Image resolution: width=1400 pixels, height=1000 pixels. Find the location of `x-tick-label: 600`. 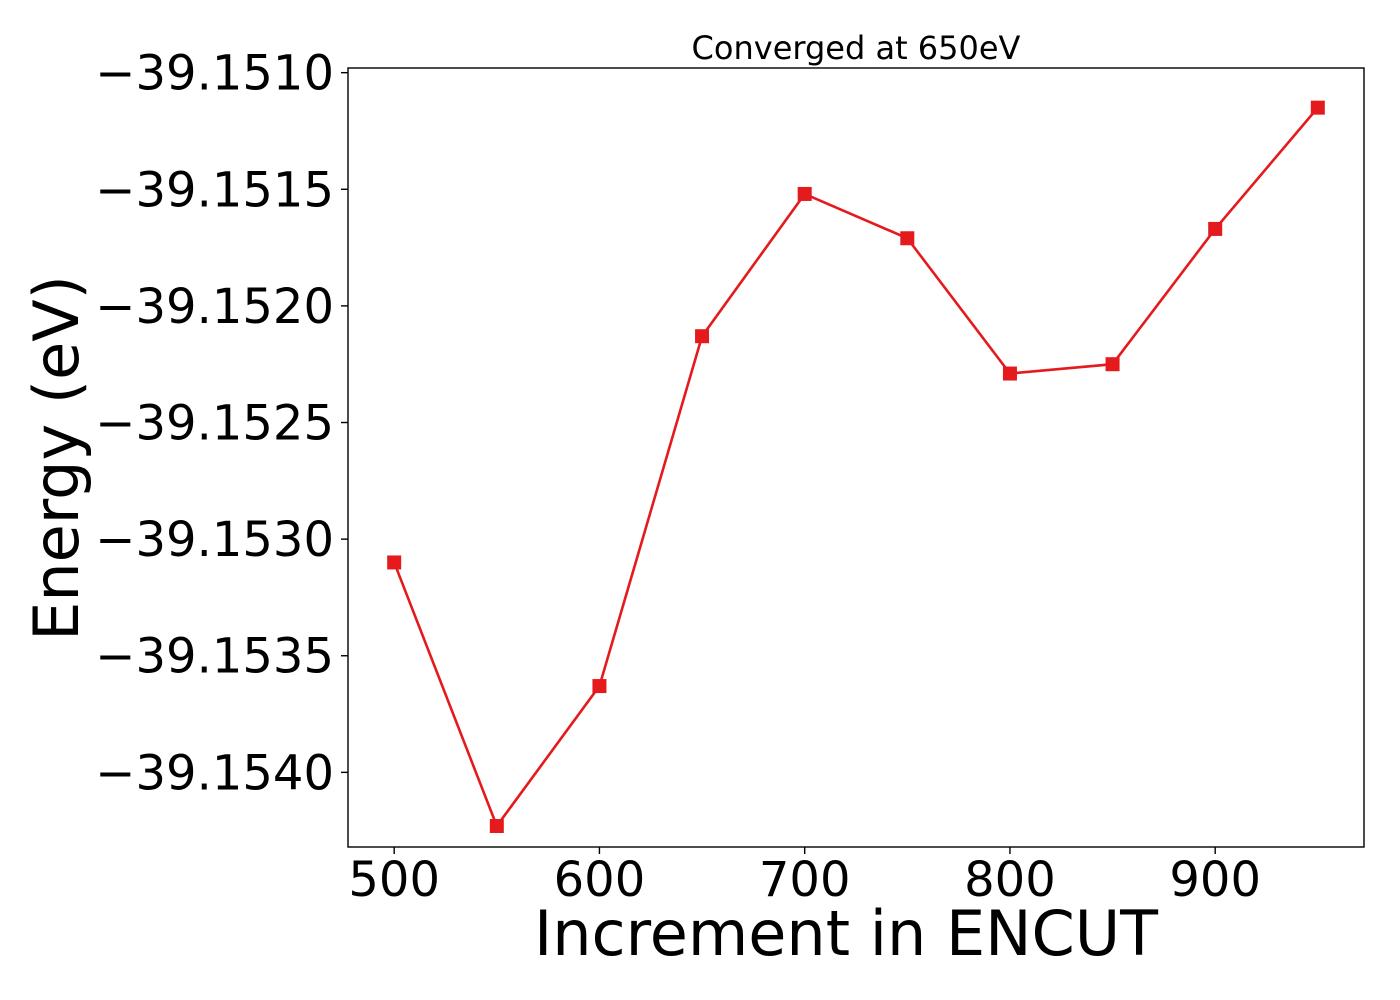

x-tick-label: 600 is located at coordinates (600, 880).